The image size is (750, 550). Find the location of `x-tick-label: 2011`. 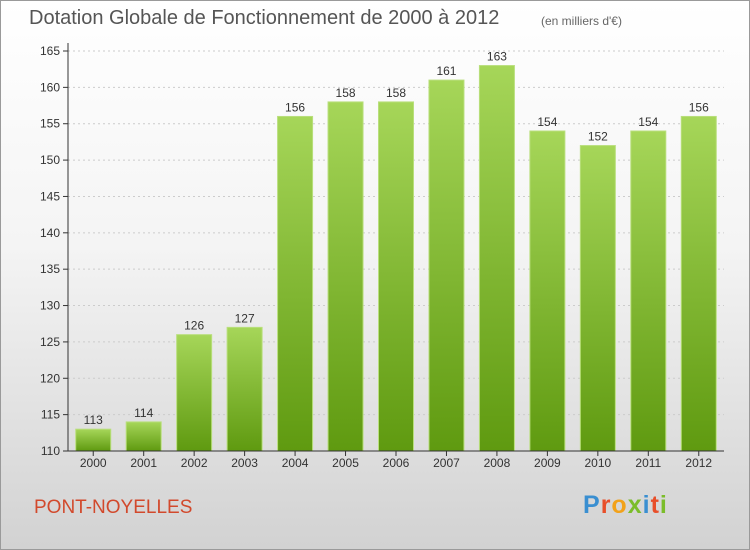

x-tick-label: 2011 is located at coordinates (648, 463).